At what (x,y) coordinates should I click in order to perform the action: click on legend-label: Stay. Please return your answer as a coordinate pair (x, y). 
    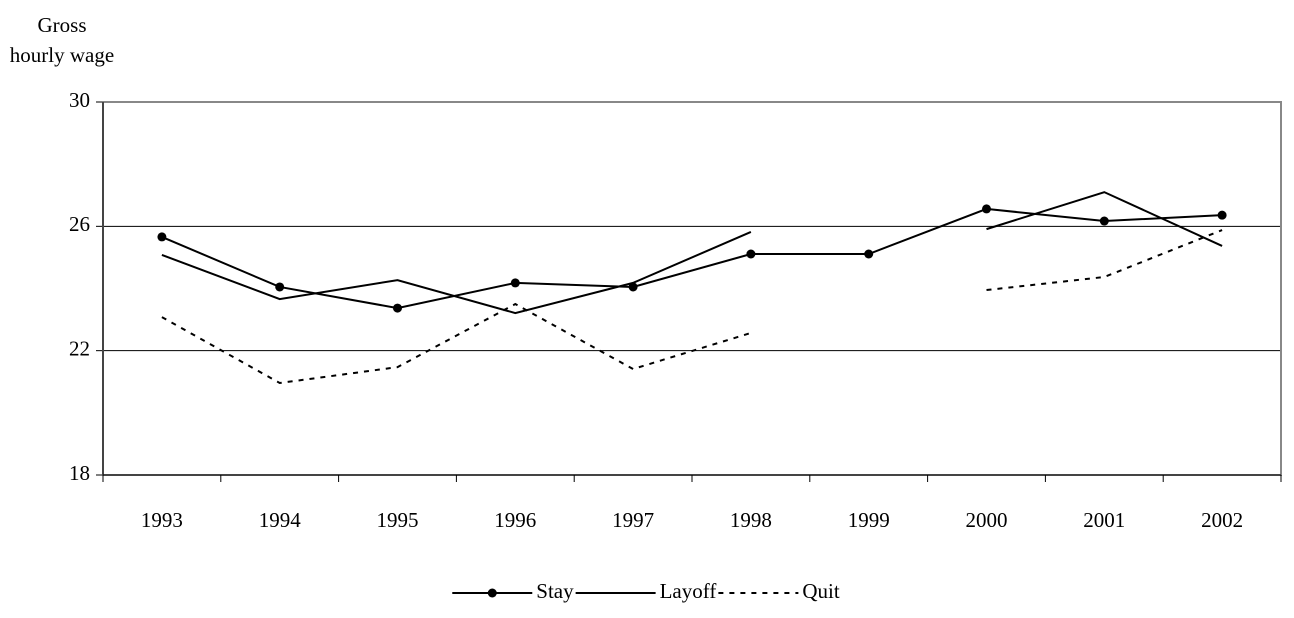
    Looking at the image, I should click on (555, 591).